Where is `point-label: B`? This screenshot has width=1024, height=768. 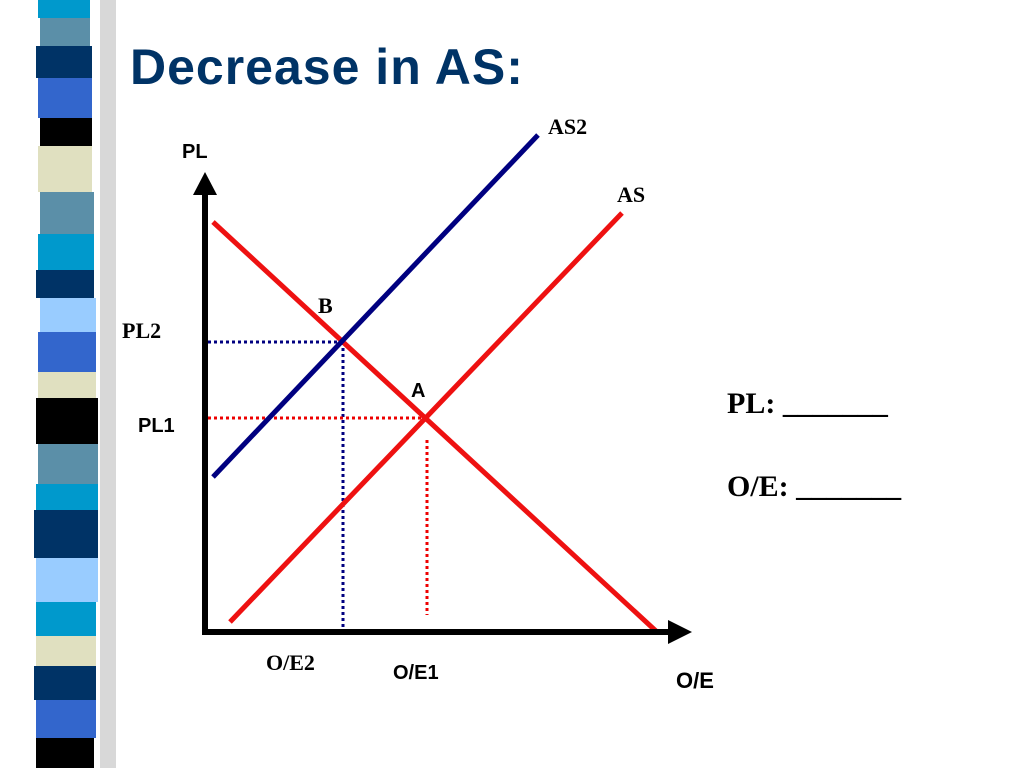
point-label: B is located at coordinates (325, 305).